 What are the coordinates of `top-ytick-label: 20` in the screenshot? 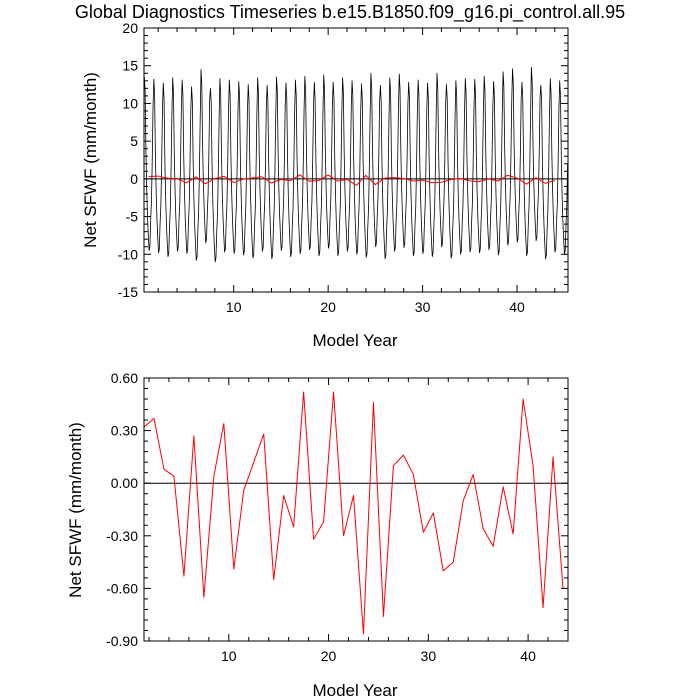 It's located at (130, 28).